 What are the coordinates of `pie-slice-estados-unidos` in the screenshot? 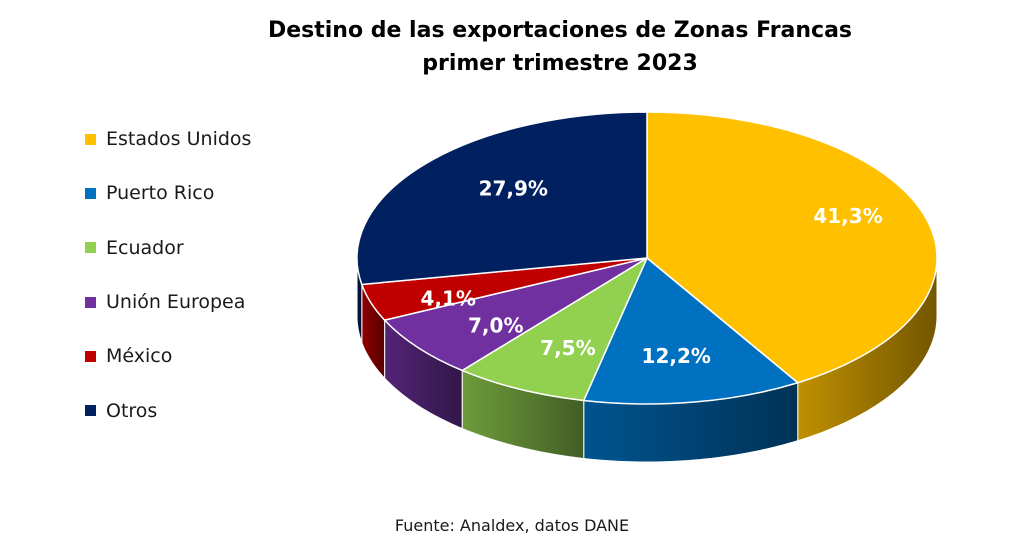 It's located at (792, 247).